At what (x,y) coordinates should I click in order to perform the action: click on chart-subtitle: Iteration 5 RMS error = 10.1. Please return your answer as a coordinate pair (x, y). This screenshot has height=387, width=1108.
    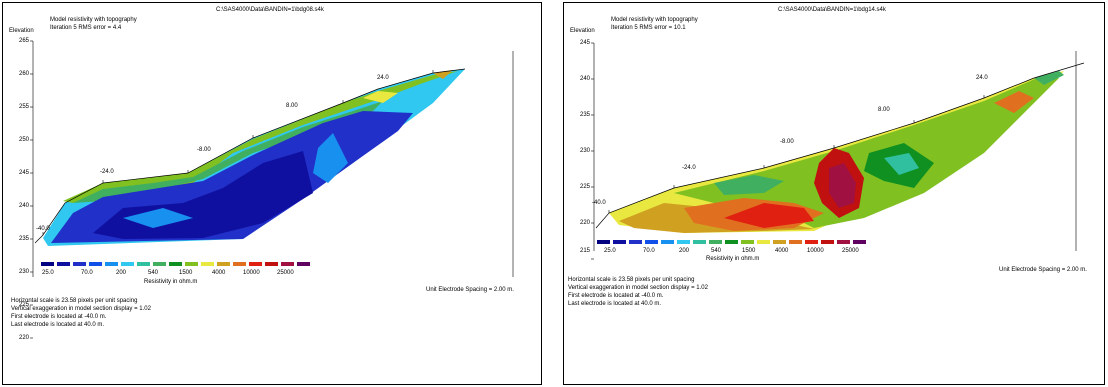
    Looking at the image, I should click on (648, 28).